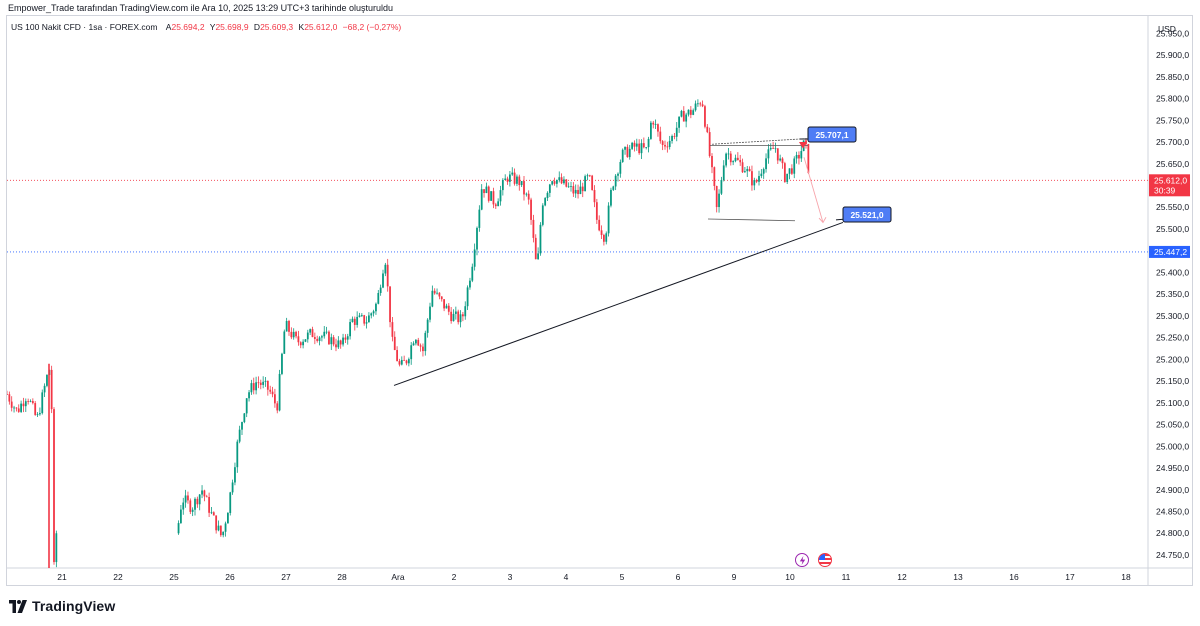 The image size is (1200, 626). What do you see at coordinates (1172, 316) in the screenshot?
I see `y-tick-label: 25.300,0` at bounding box center [1172, 316].